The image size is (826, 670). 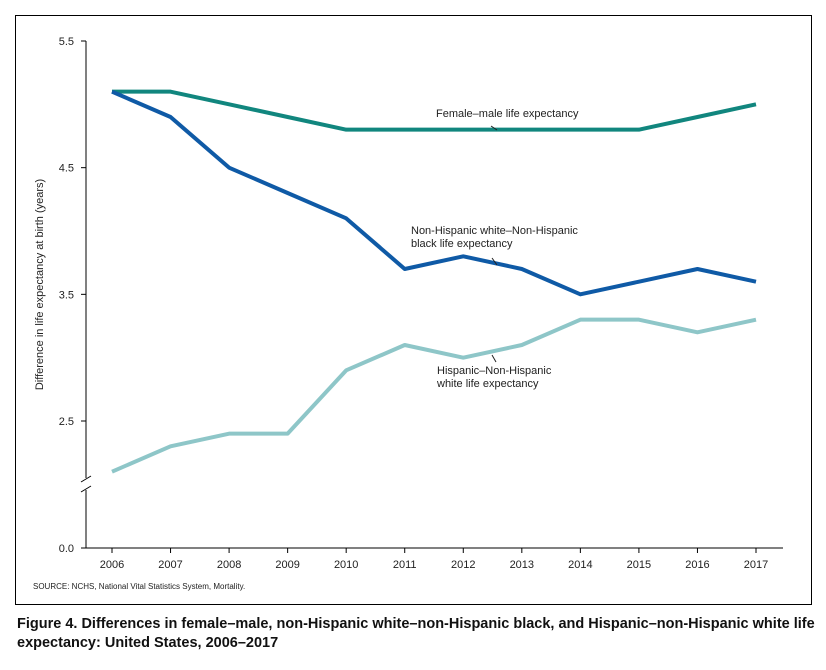 I want to click on x-tick-label: 2014, so click(x=580, y=565).